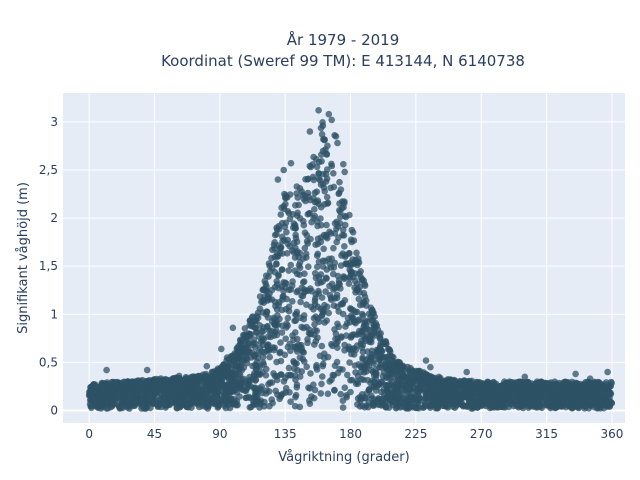 This screenshot has width=640, height=480. I want to click on y-tick-label: 1,5, so click(48, 266).